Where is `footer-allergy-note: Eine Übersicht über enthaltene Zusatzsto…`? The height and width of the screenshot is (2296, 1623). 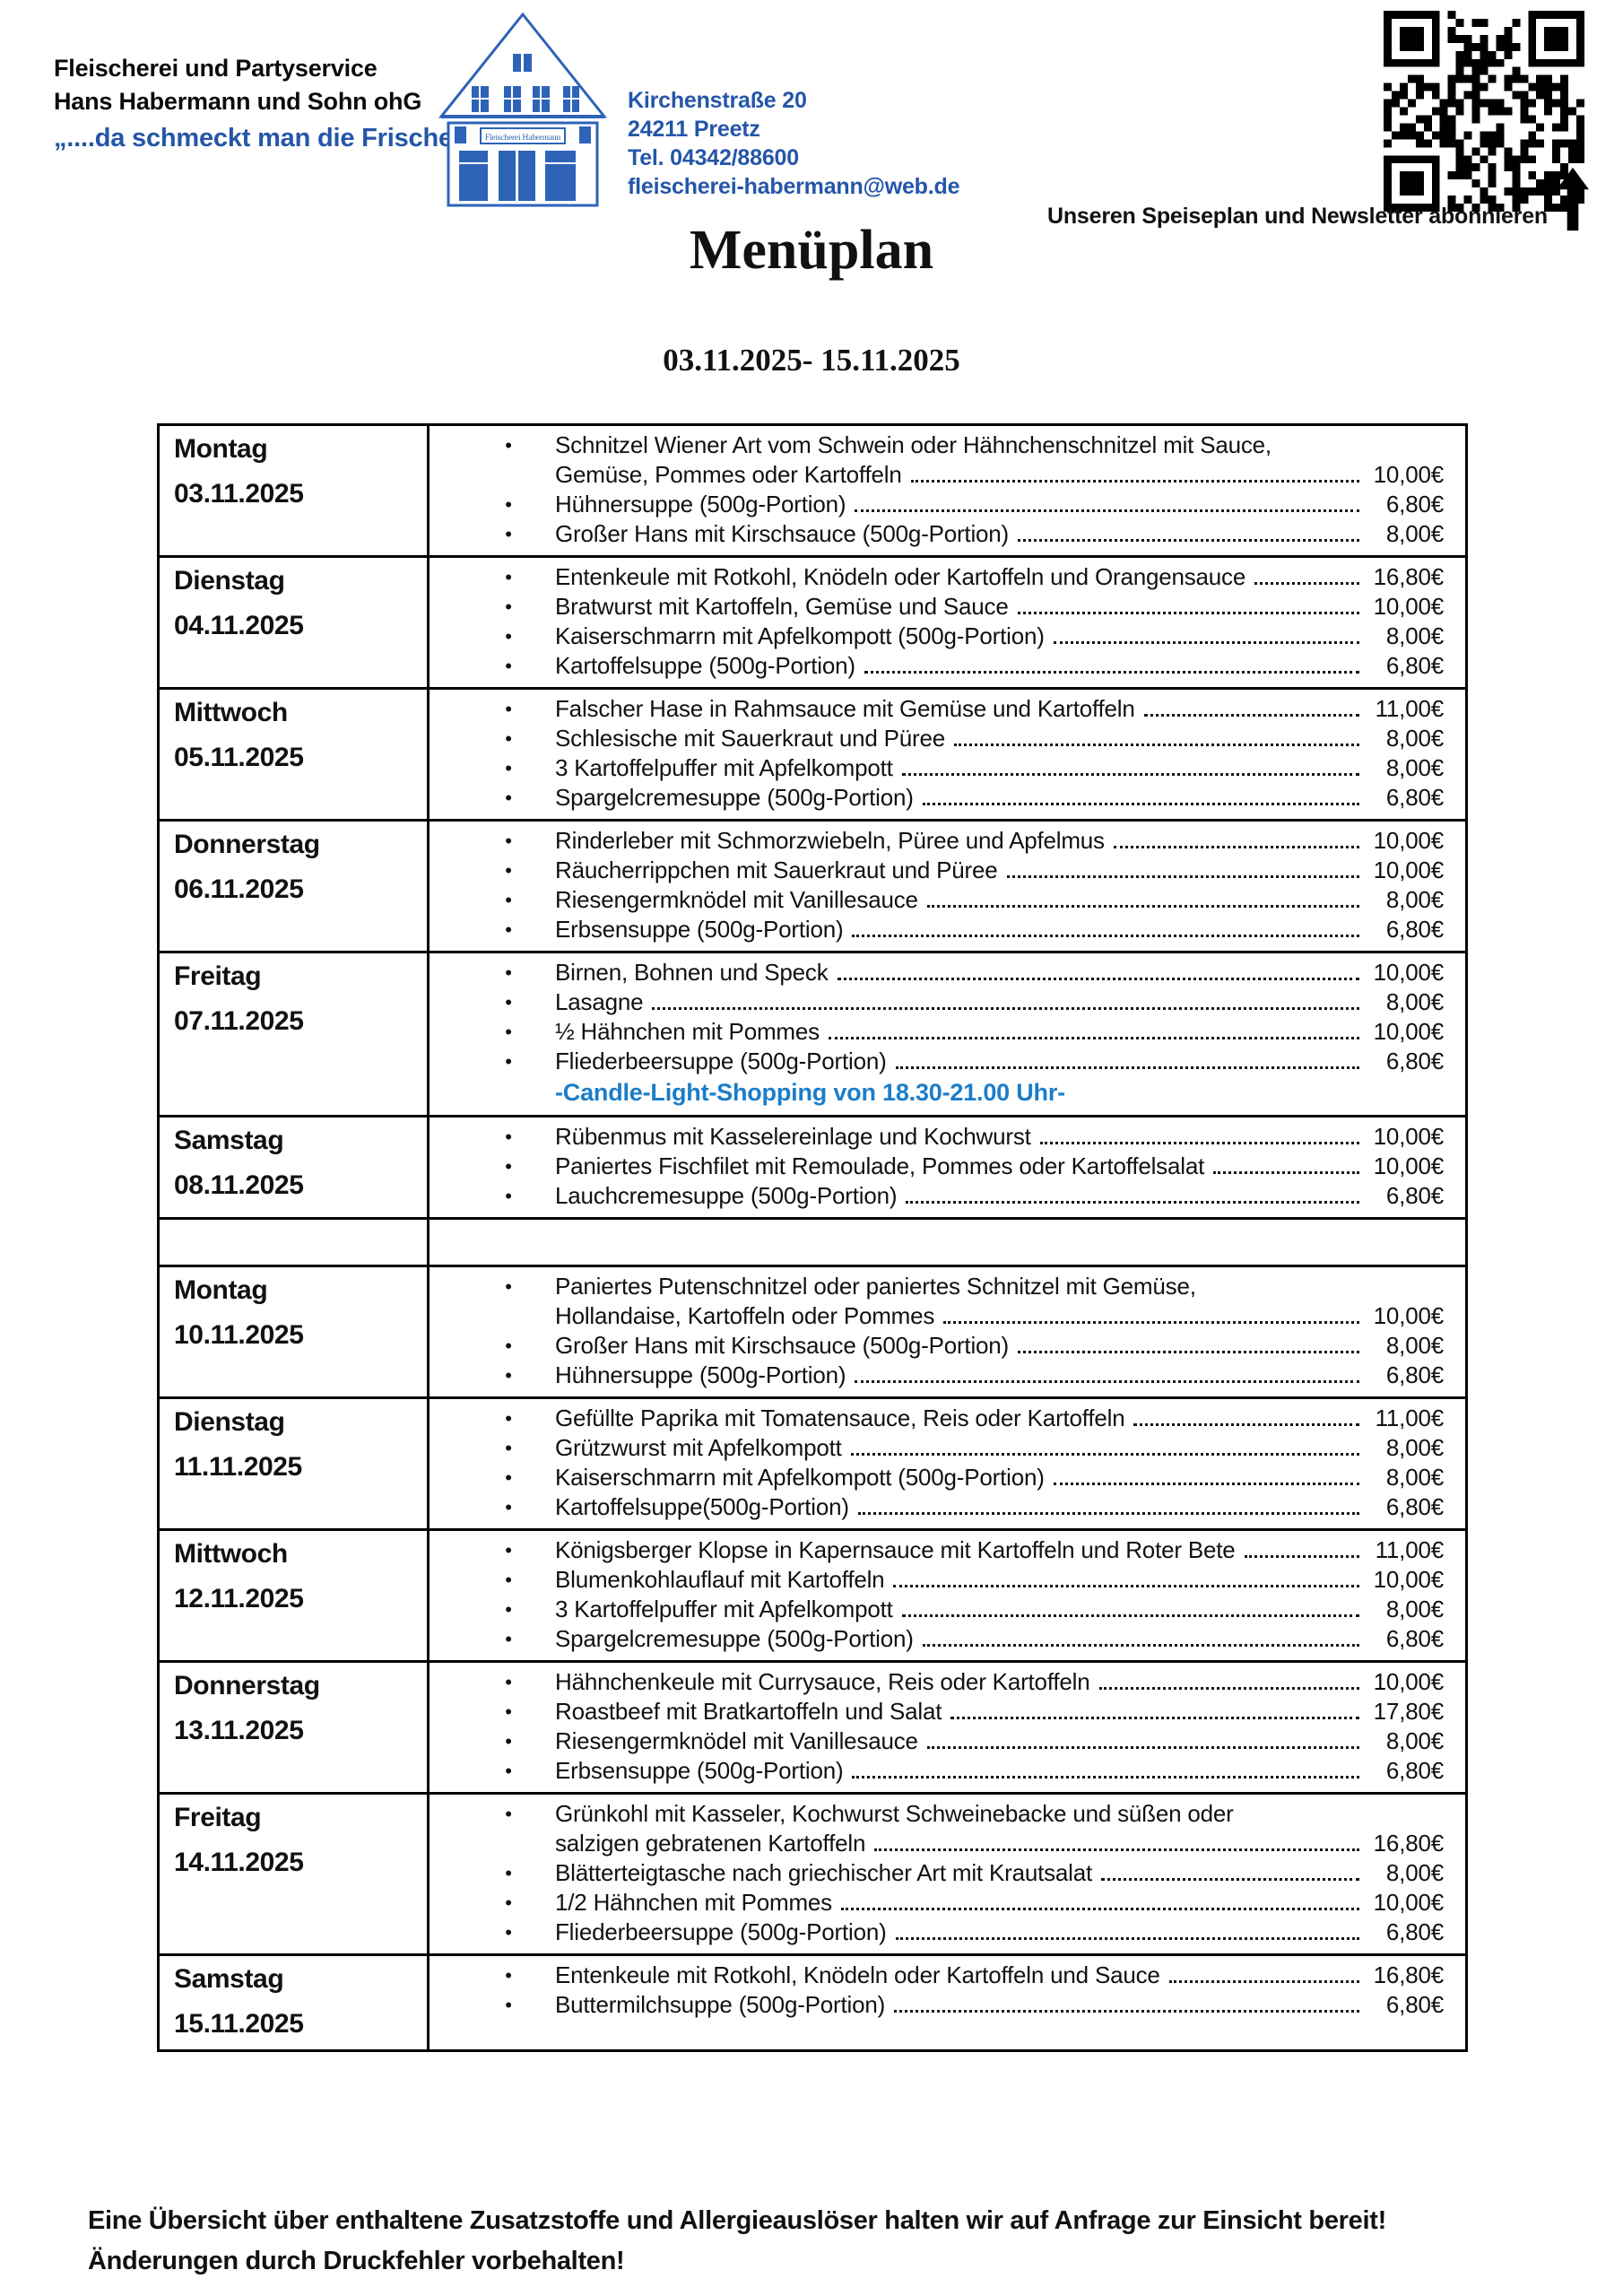
footer-allergy-note: Eine Übersicht über enthaltene Zusatzsto… is located at coordinates (737, 2220).